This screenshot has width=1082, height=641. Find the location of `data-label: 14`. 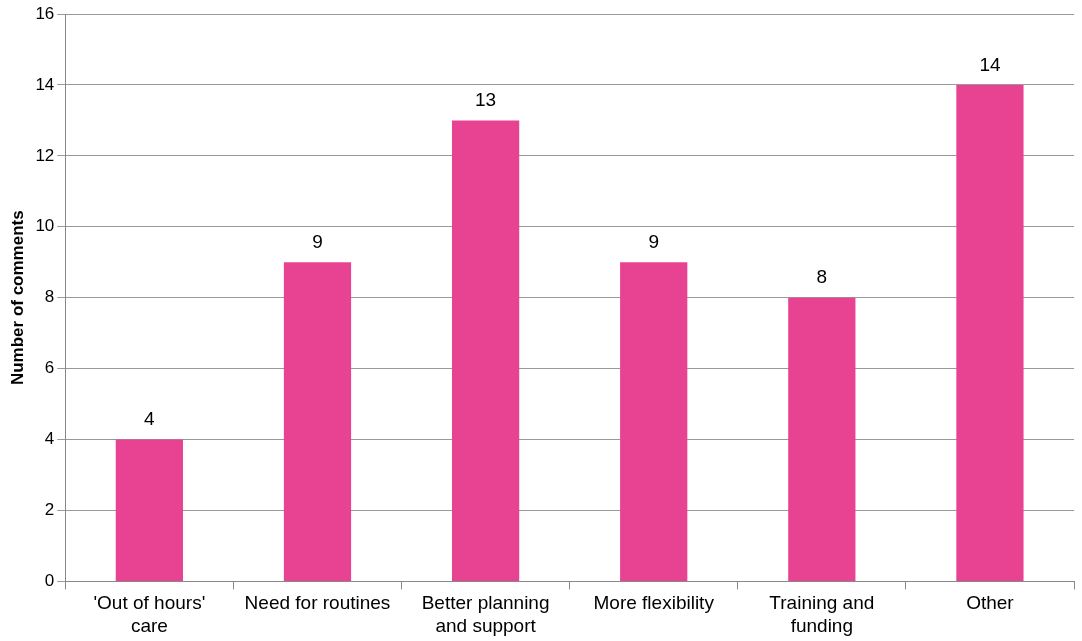

data-label: 14 is located at coordinates (990, 64).